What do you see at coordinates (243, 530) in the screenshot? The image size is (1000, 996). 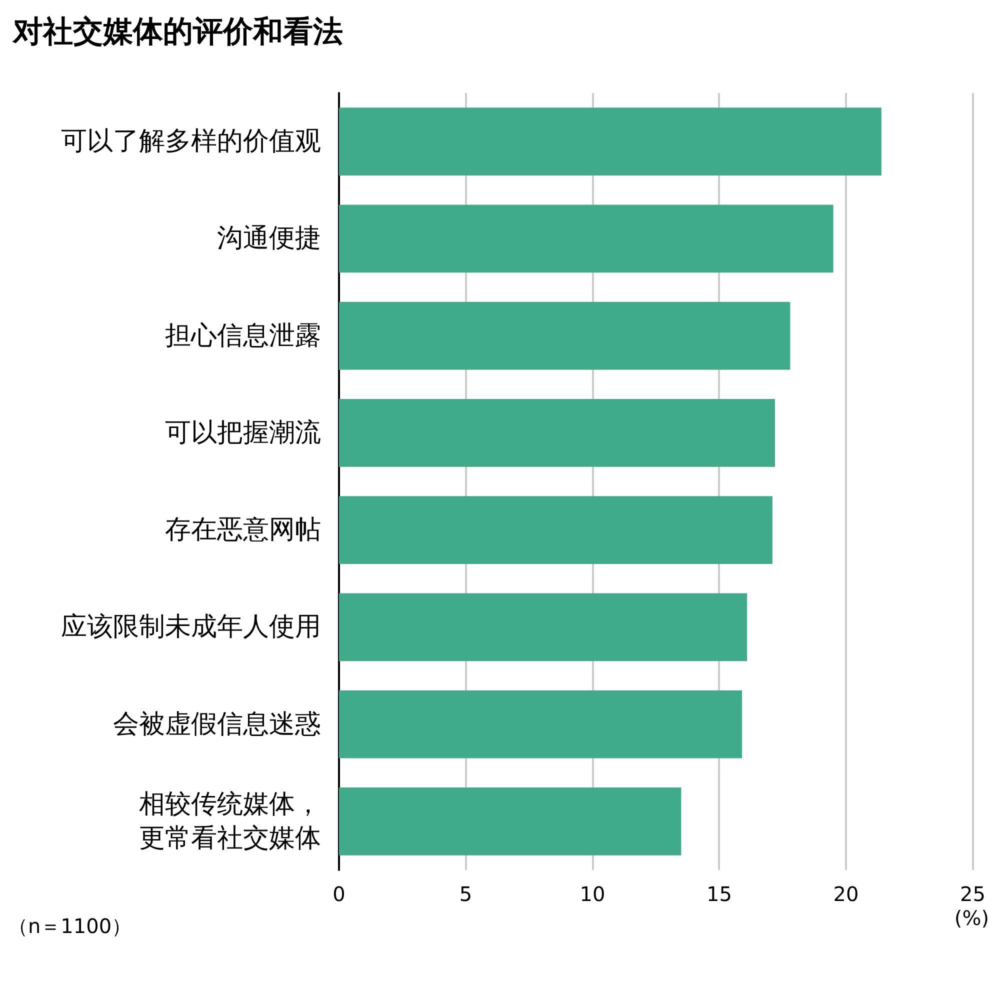 I see `y-tick-label: 存在恶意网帖` at bounding box center [243, 530].